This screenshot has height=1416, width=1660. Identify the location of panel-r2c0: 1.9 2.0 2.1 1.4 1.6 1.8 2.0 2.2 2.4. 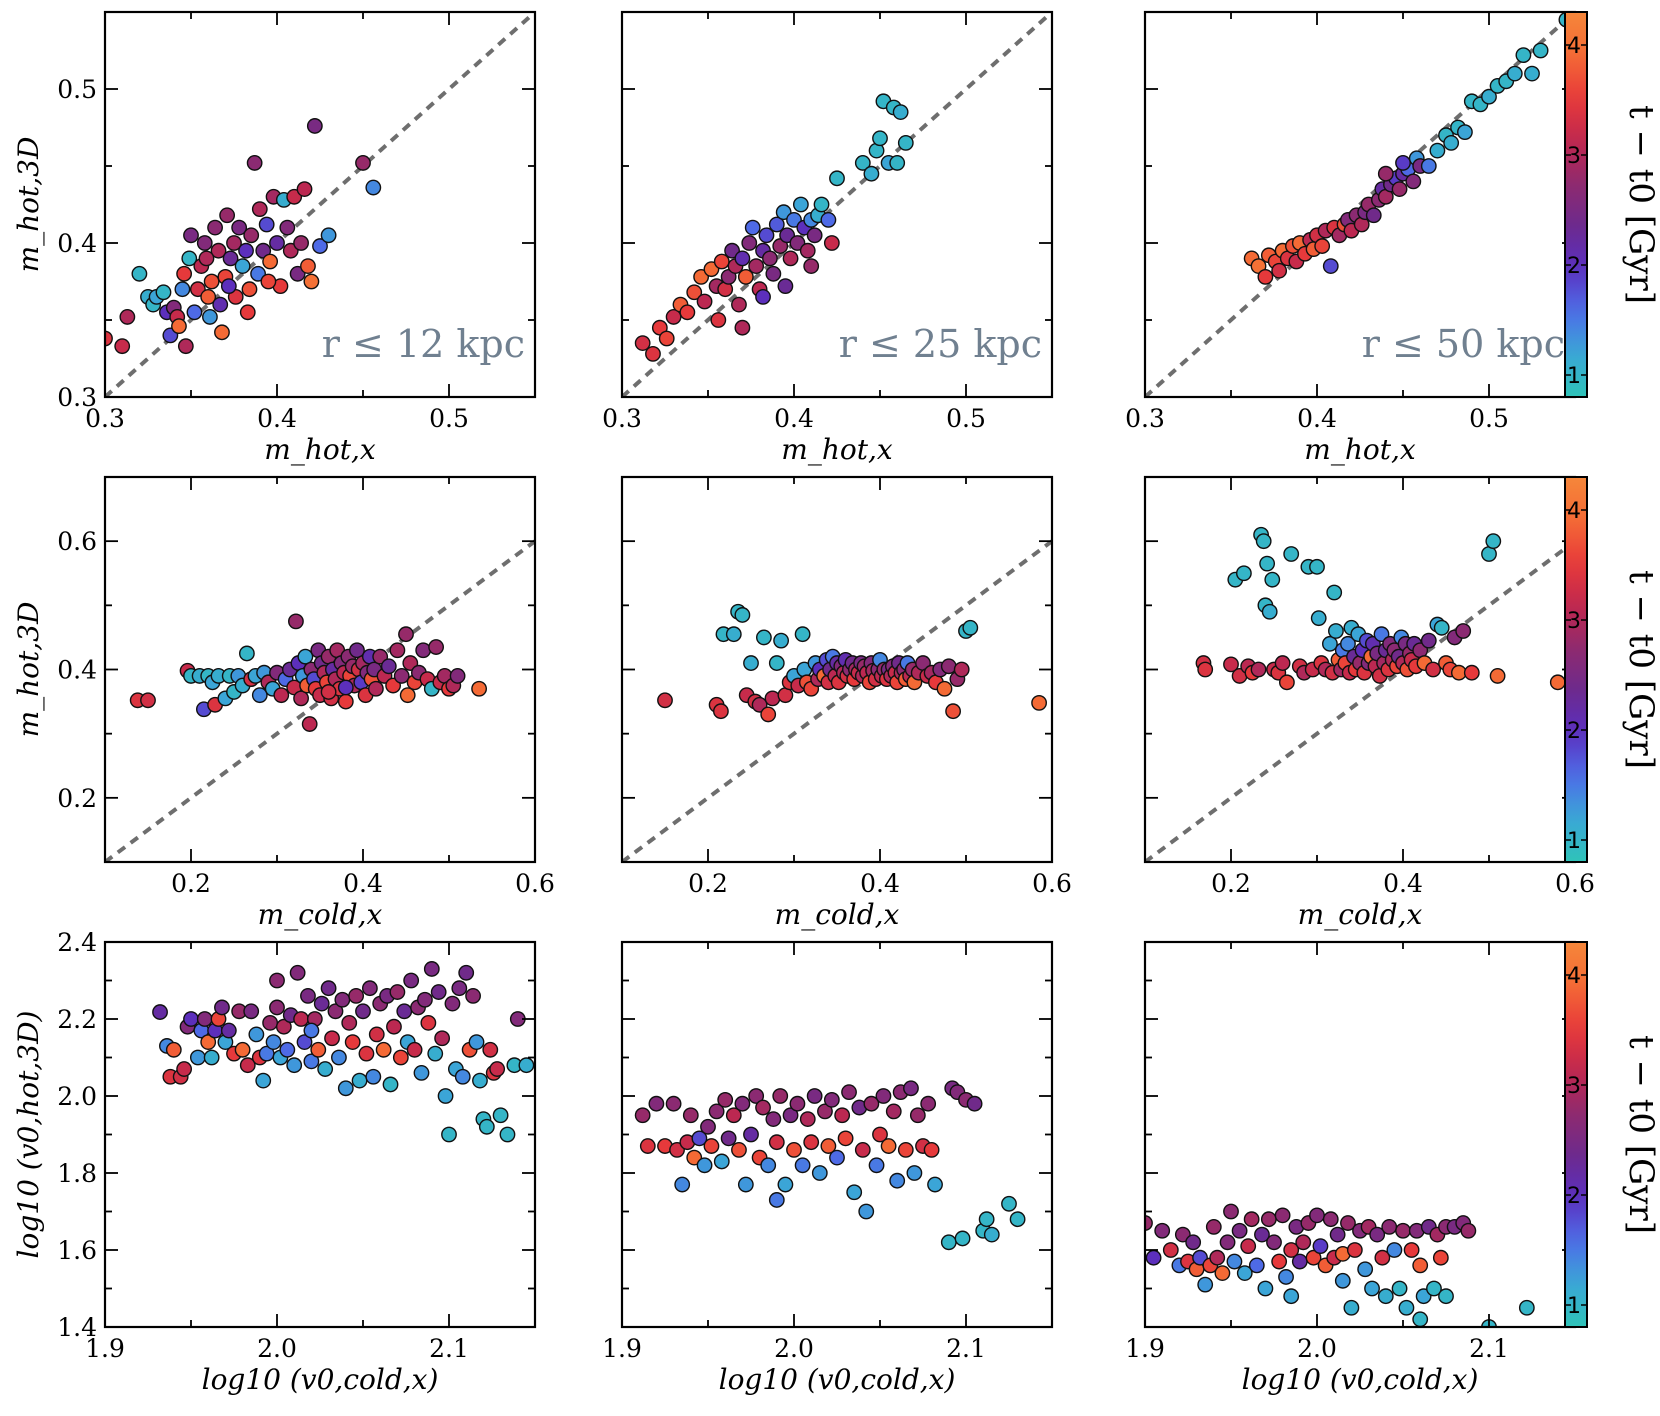
(297, 1145).